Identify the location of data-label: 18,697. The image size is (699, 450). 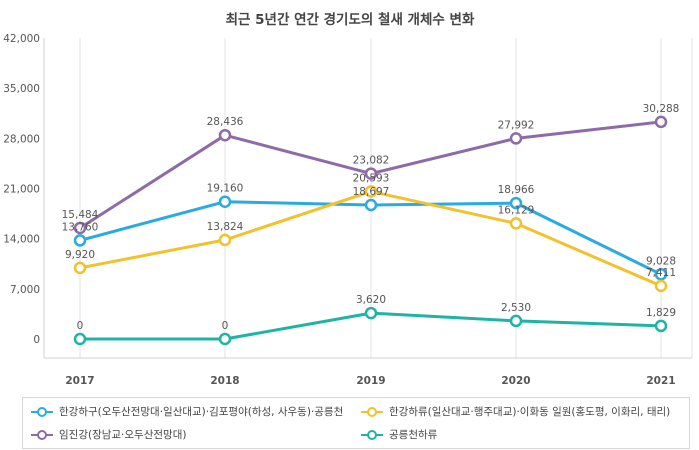
(371, 192).